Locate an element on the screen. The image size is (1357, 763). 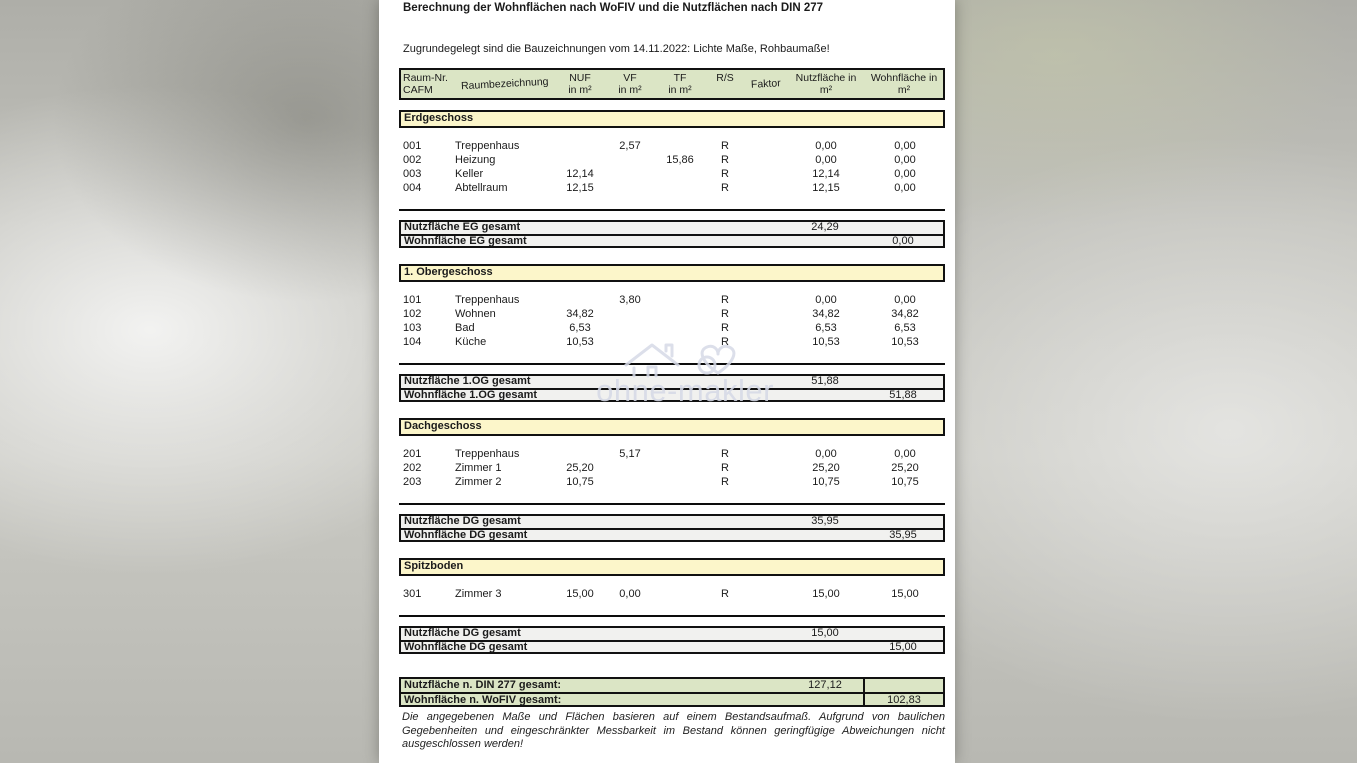
cell-wohnflaeche: 34,82 is located at coordinates (905, 314).